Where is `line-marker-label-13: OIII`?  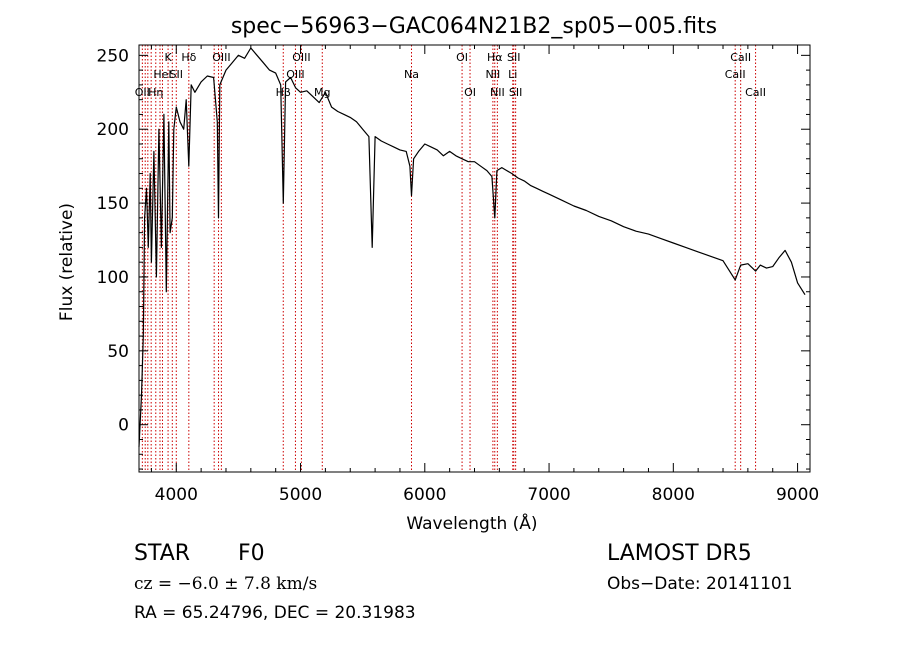
line-marker-label-13: OIII is located at coordinates (221, 57).